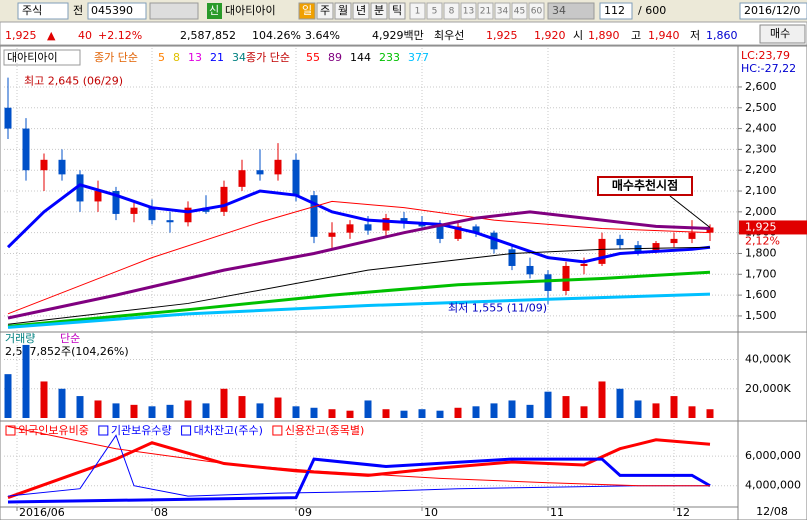 The image size is (807, 520). Describe the element at coordinates (559, 10) in the screenshot. I see `minute-selected: 34` at that location.